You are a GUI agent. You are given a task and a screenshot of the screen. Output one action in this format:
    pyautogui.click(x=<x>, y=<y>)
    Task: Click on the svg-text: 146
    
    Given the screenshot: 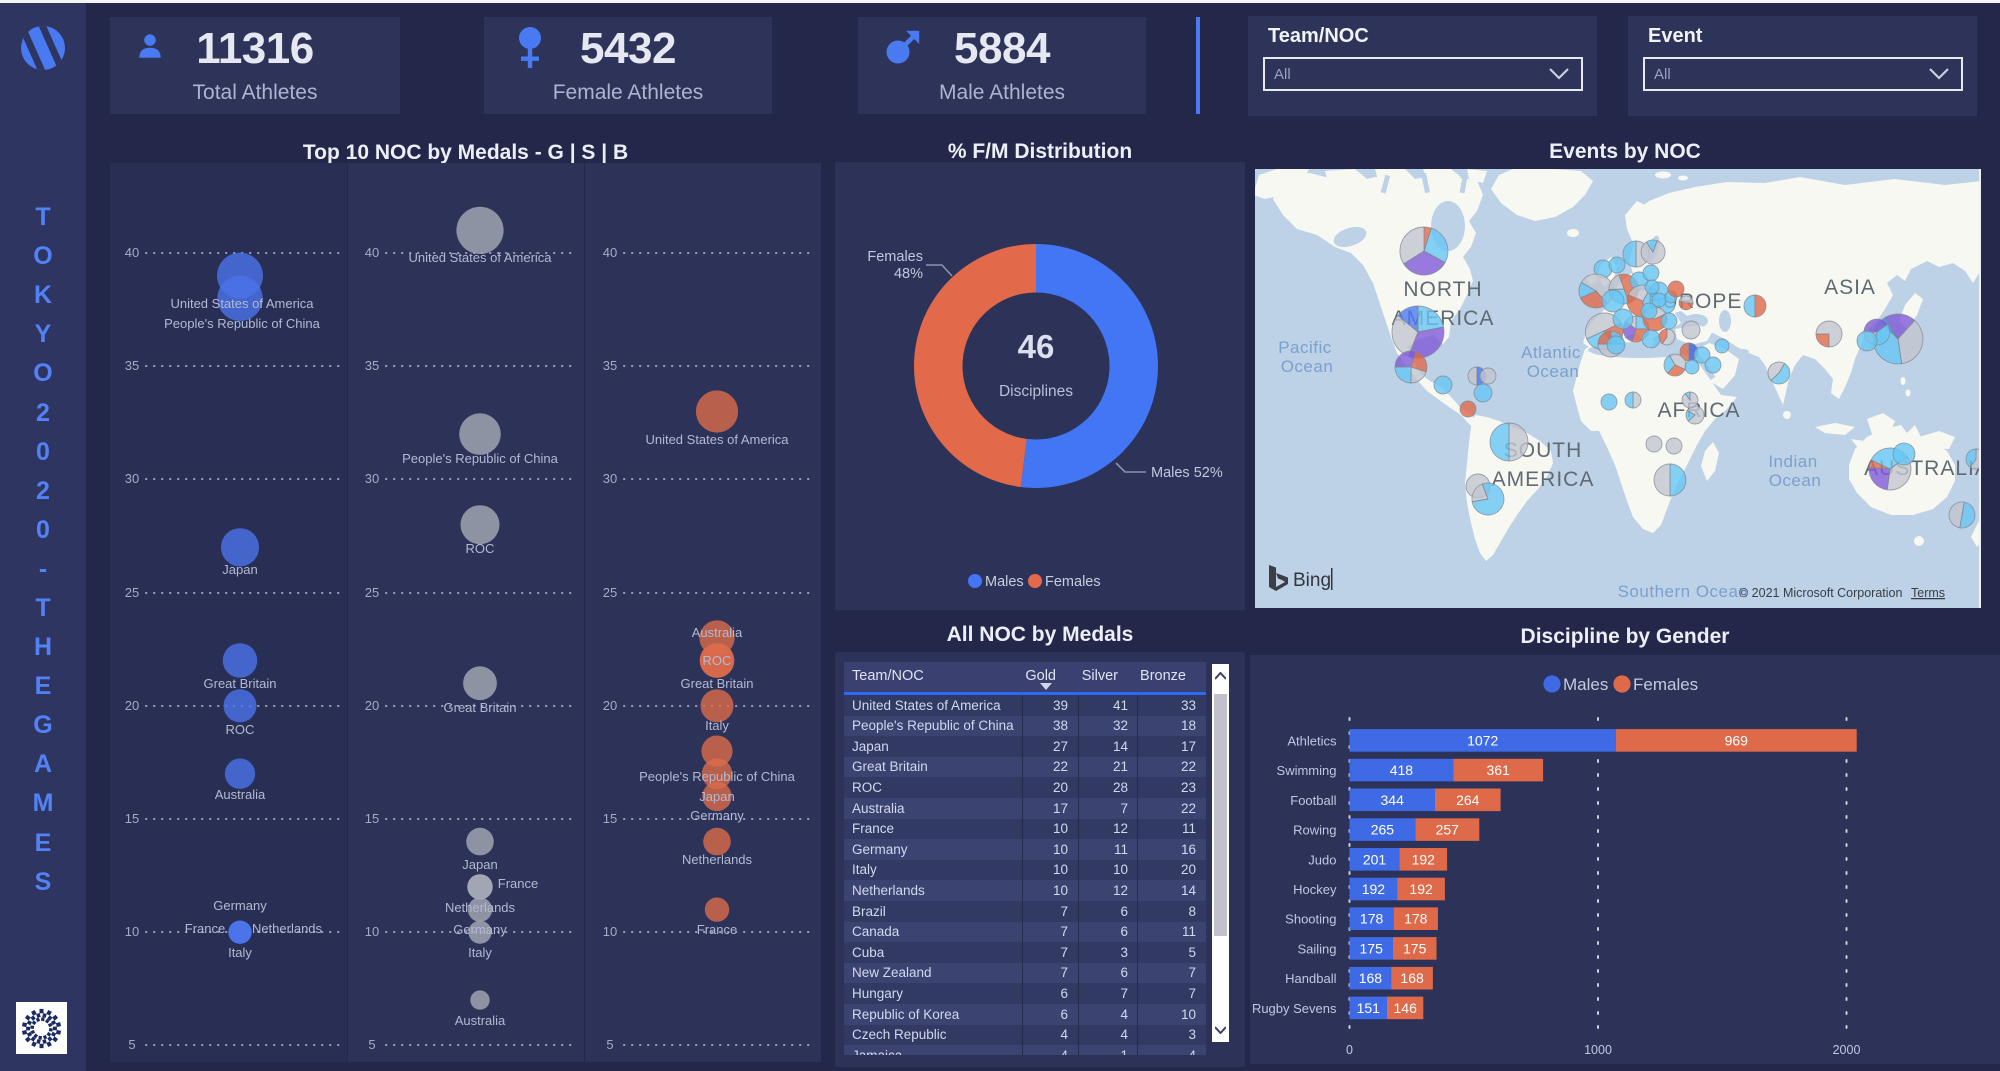 What is the action you would take?
    pyautogui.click(x=1406, y=1008)
    